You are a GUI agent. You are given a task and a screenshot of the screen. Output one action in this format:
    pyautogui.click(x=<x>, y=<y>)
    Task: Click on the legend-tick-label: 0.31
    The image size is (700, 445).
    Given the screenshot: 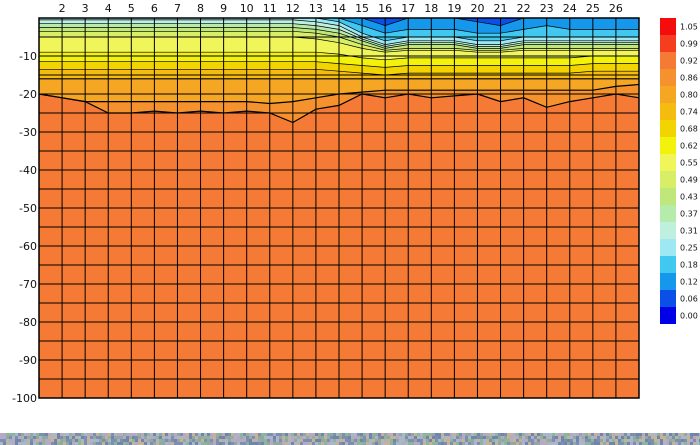 What is the action you would take?
    pyautogui.click(x=689, y=231)
    